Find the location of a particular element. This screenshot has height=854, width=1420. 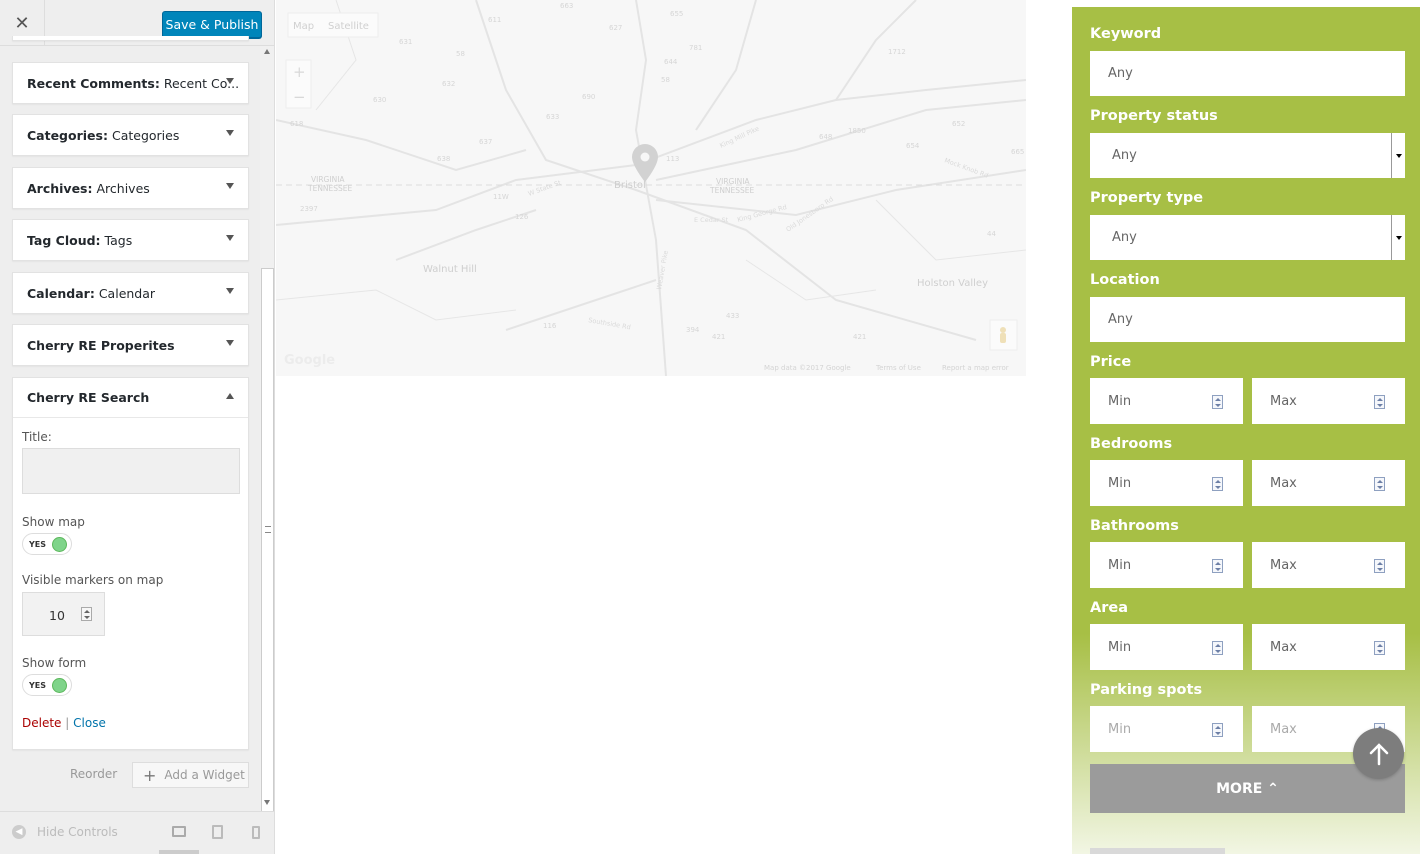

property-type-value: Any is located at coordinates (1124, 237).